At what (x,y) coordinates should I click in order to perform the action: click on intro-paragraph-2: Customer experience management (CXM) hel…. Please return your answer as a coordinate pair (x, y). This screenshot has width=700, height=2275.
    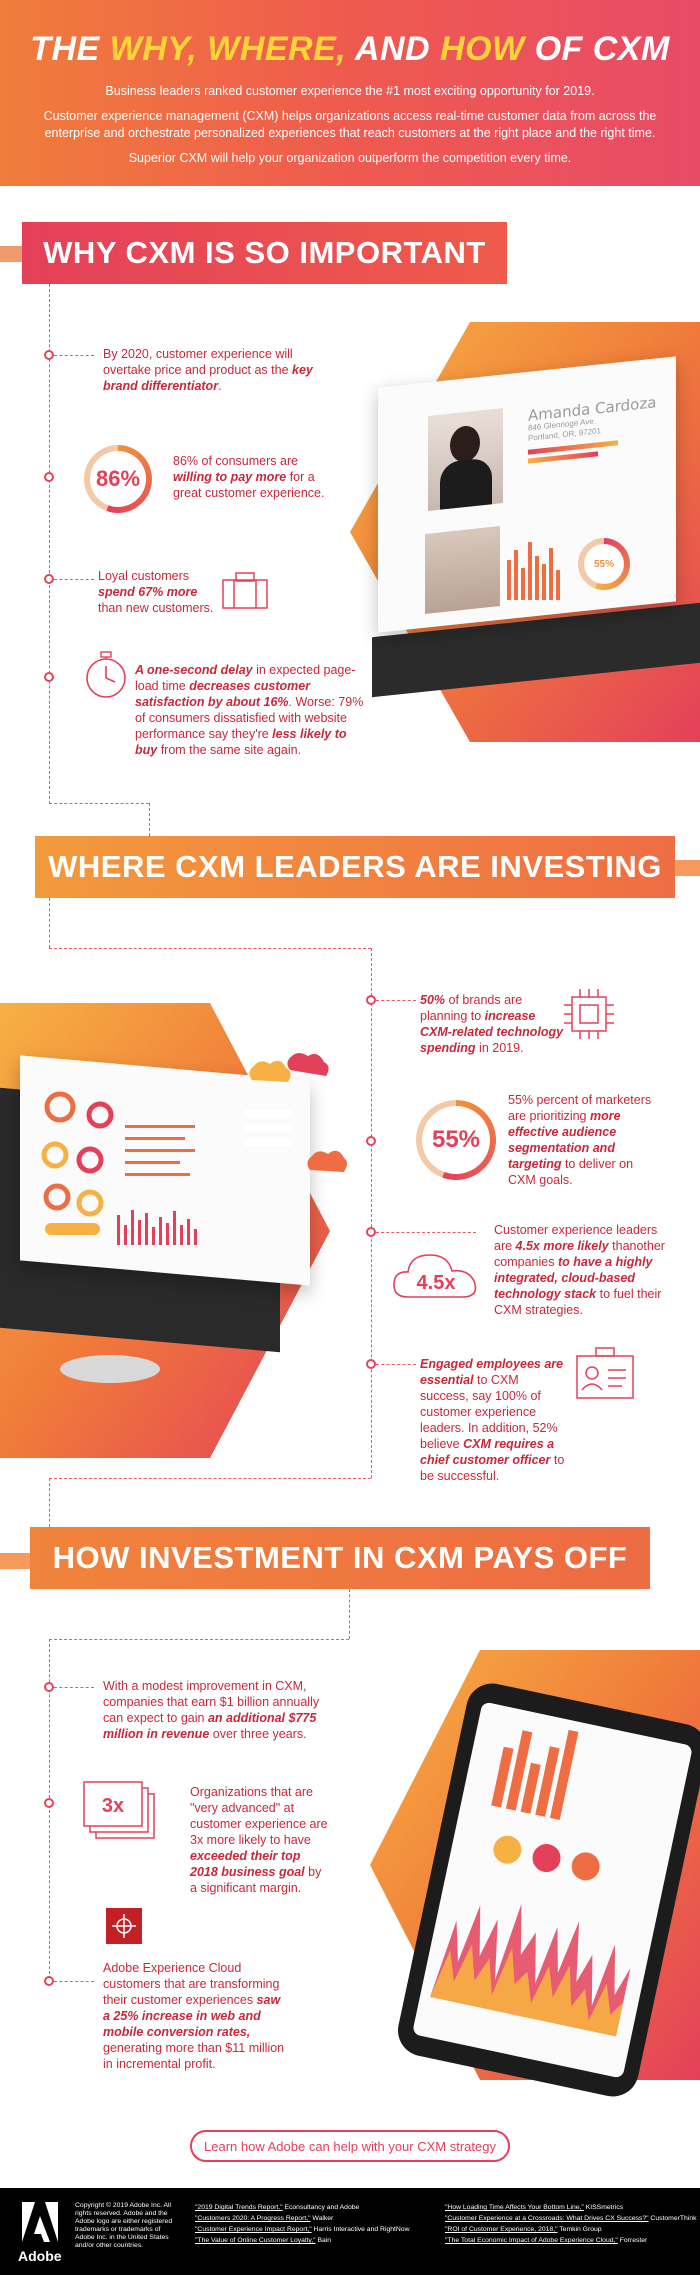
    Looking at the image, I should click on (350, 124).